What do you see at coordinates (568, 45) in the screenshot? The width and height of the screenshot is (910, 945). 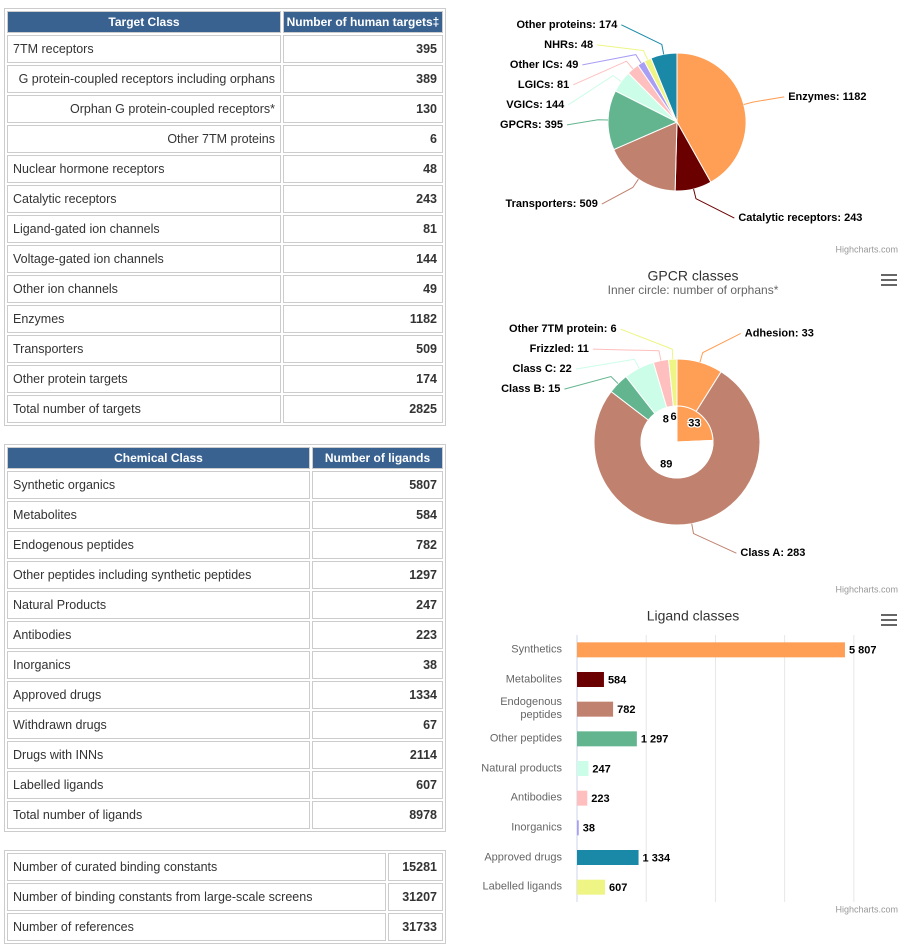 I see `slice-label: NHRs: 48` at bounding box center [568, 45].